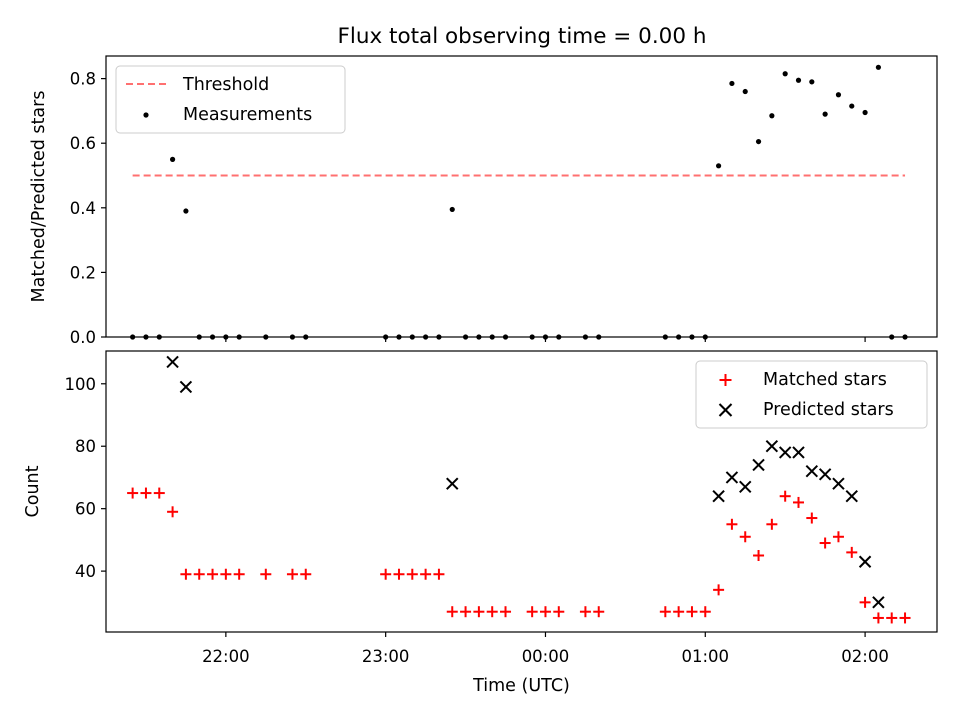 This screenshot has width=960, height=720. I want to click on predicted-legend-swatch, so click(725, 410).